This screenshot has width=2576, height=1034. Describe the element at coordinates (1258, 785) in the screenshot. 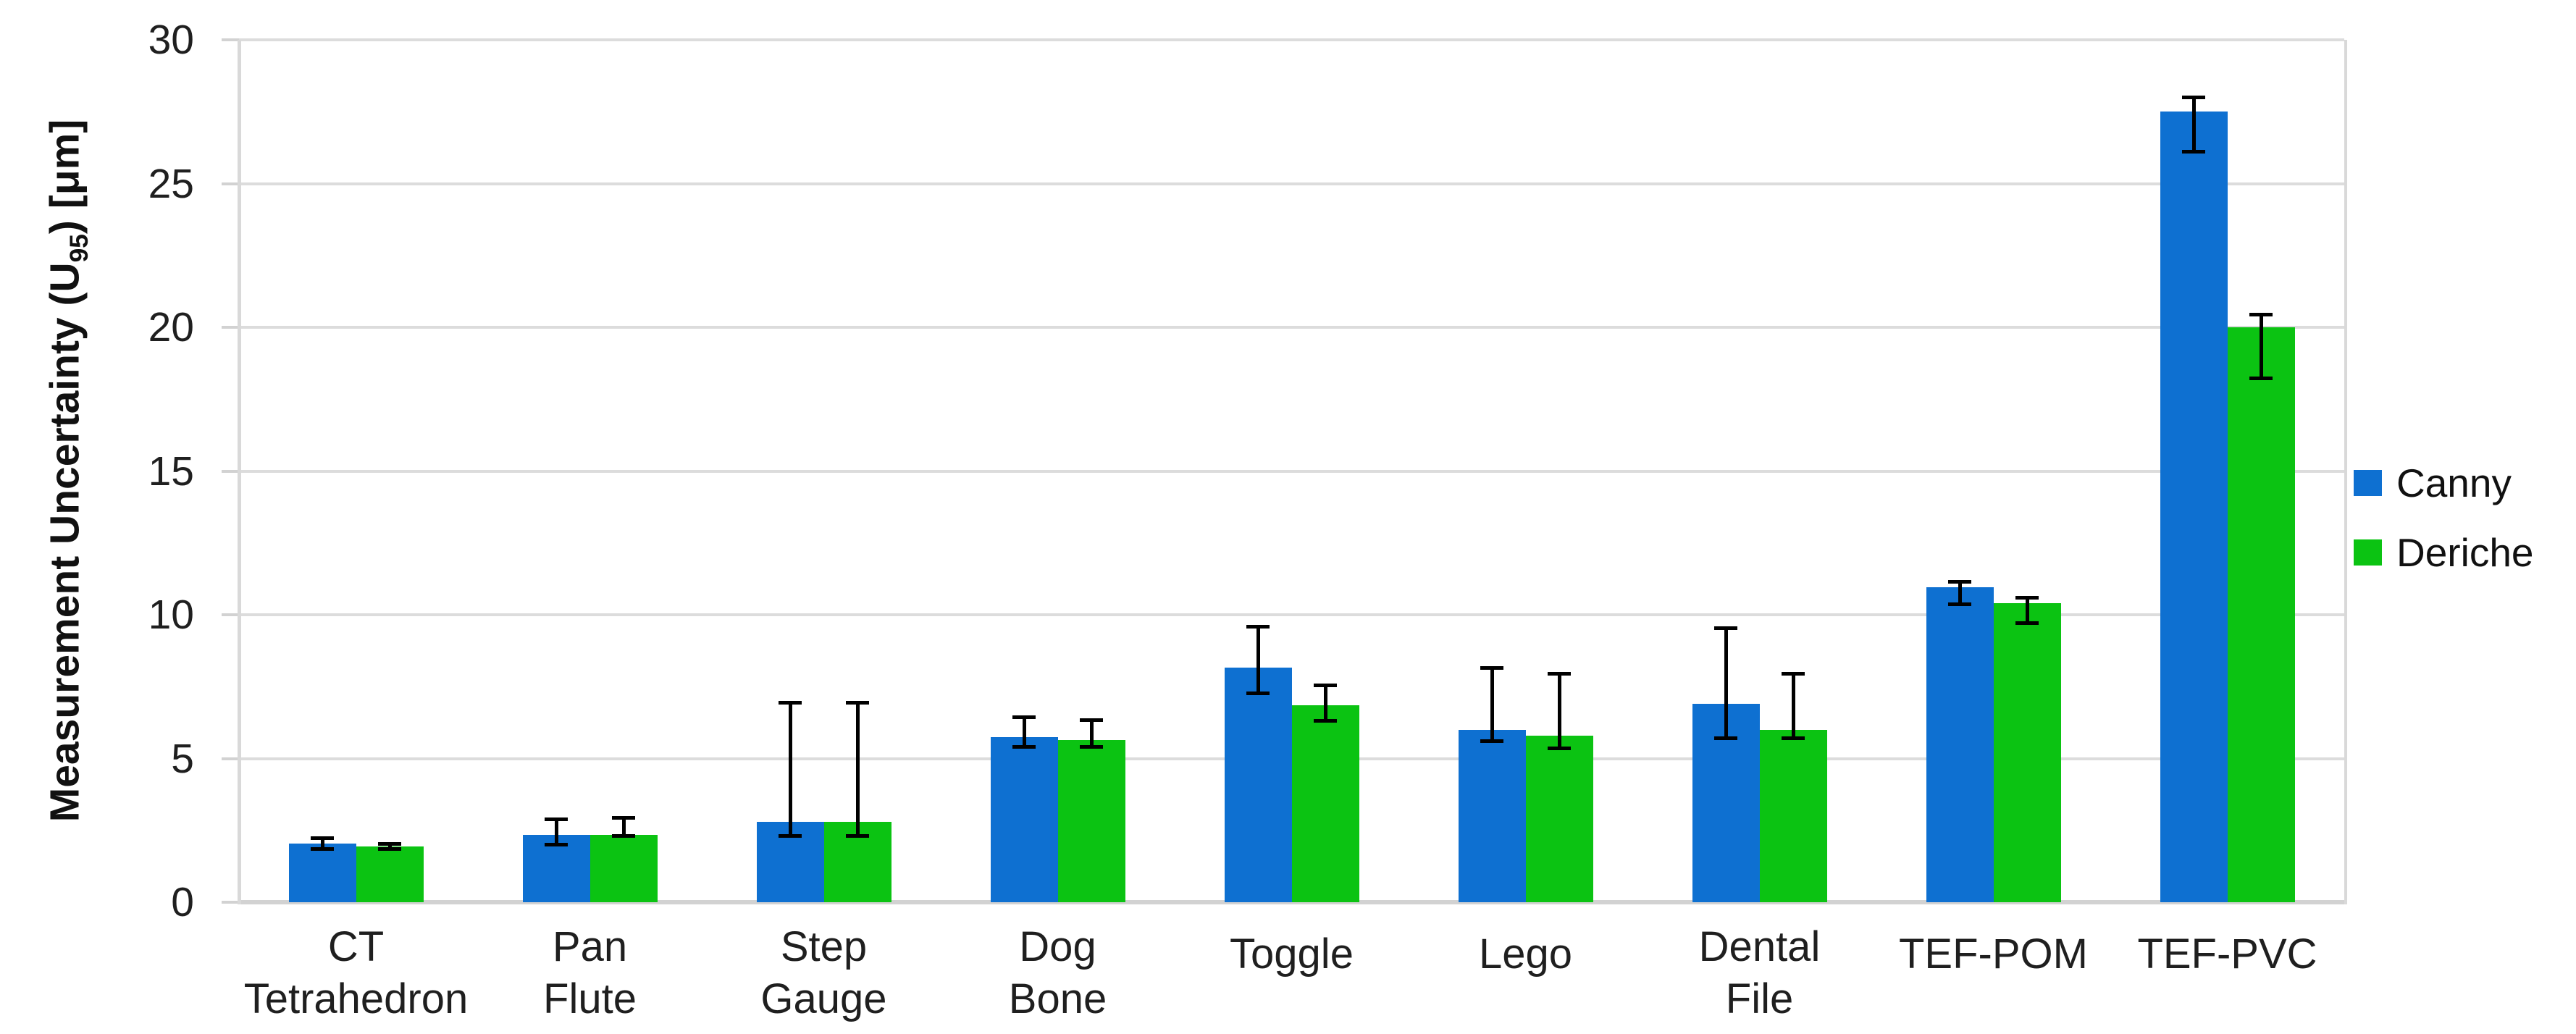

I see `bar-canny-toggle` at that location.